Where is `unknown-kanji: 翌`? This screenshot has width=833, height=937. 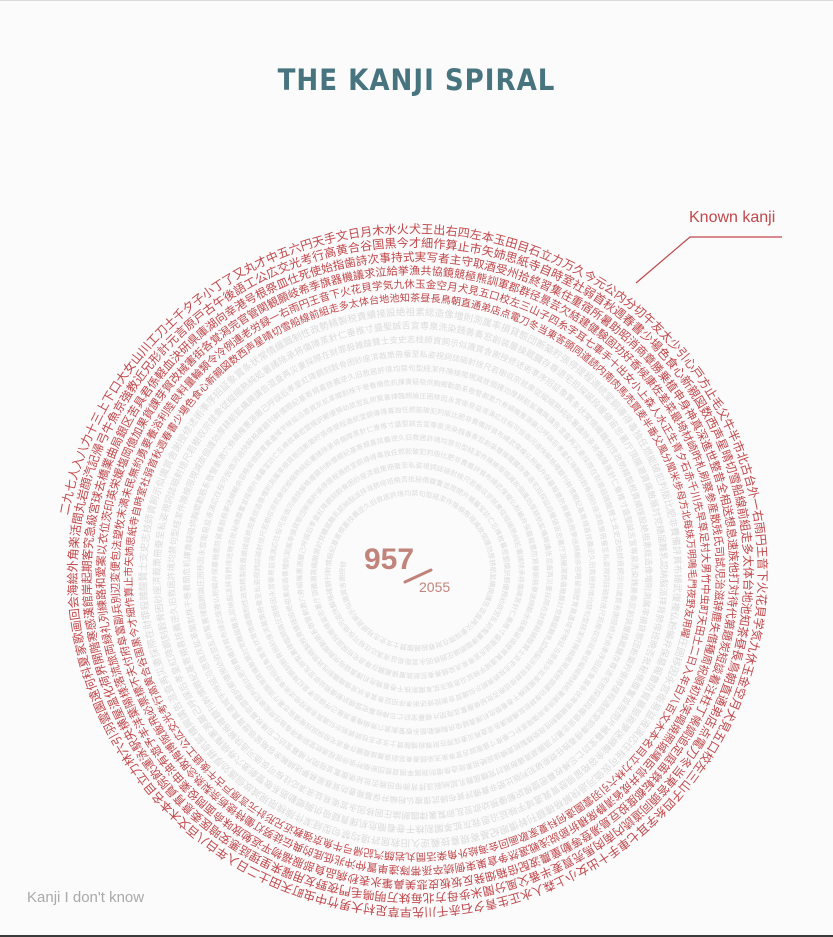
unknown-kanji: 翌 is located at coordinates (468, 809).